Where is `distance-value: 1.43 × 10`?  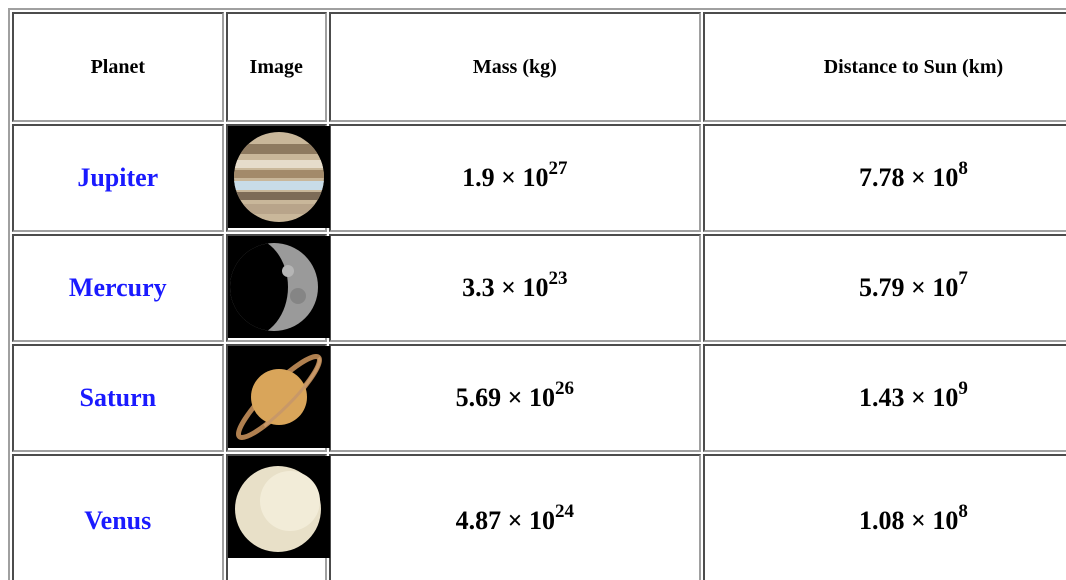 distance-value: 1.43 × 10 is located at coordinates (909, 397).